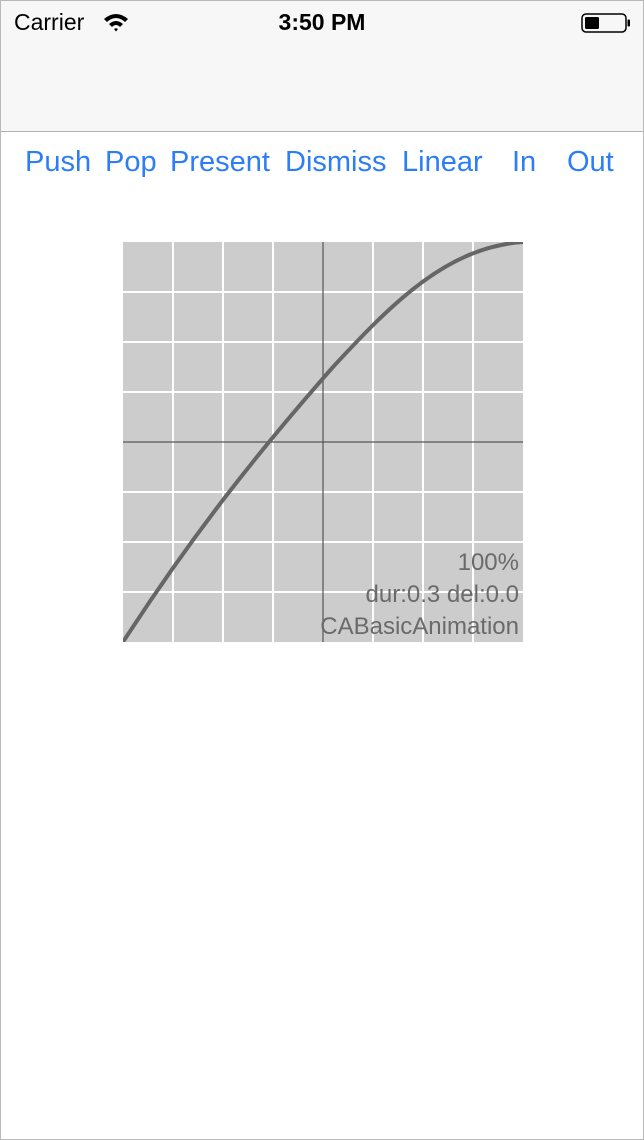 The height and width of the screenshot is (1140, 644). Describe the element at coordinates (606, 23) in the screenshot. I see `battery-icon` at that location.